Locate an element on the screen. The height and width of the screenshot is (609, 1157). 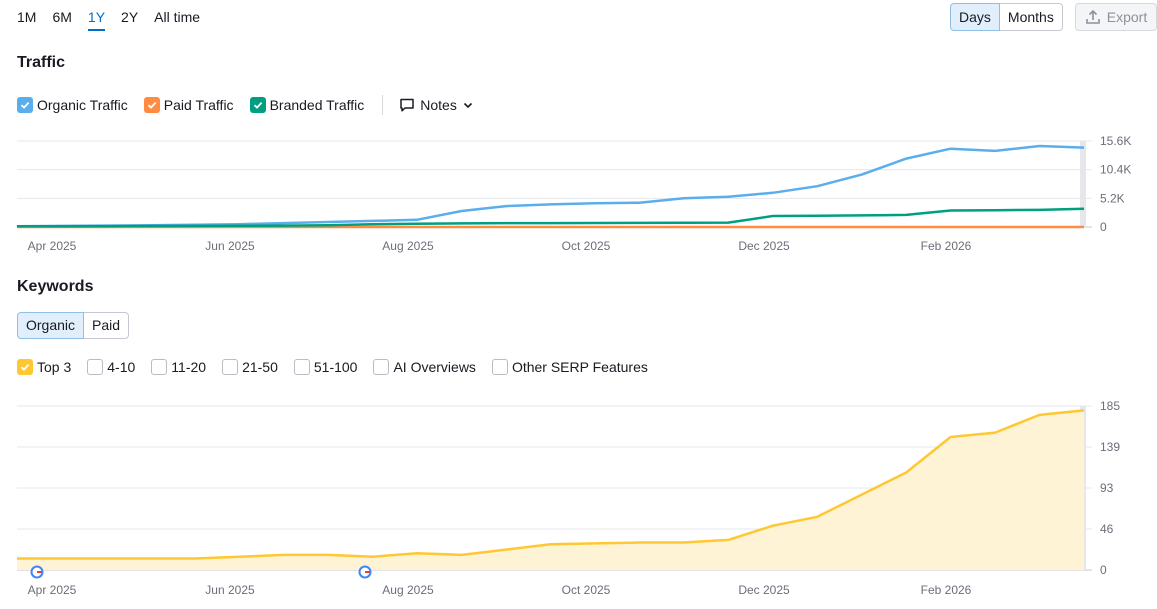
y-tick-label: 93 is located at coordinates (1107, 488).